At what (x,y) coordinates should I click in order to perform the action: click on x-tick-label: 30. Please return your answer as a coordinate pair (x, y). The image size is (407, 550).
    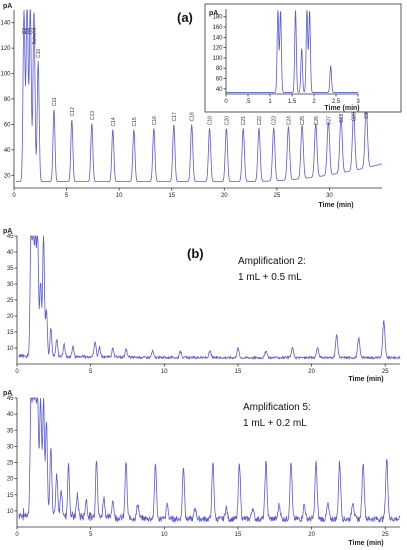
    Looking at the image, I should click on (329, 196).